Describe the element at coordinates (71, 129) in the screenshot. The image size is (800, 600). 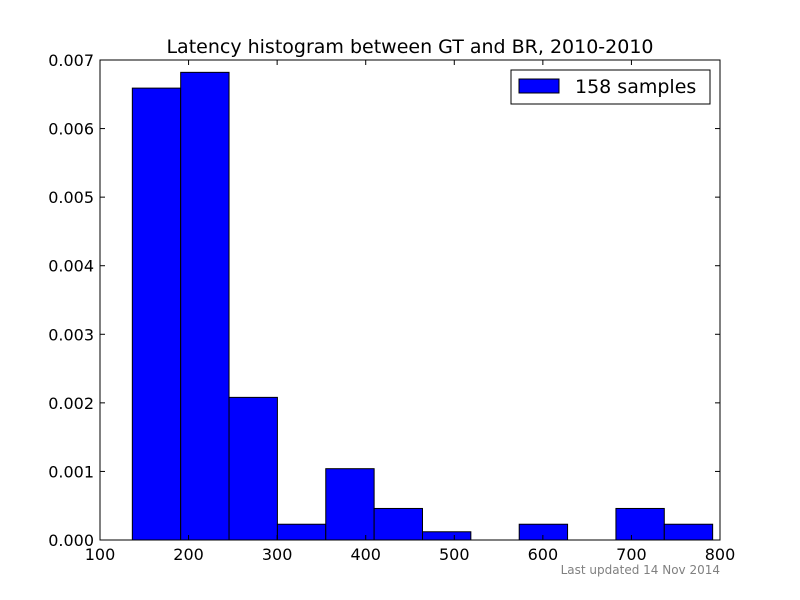
I see `y-tick-label: 0.006` at that location.